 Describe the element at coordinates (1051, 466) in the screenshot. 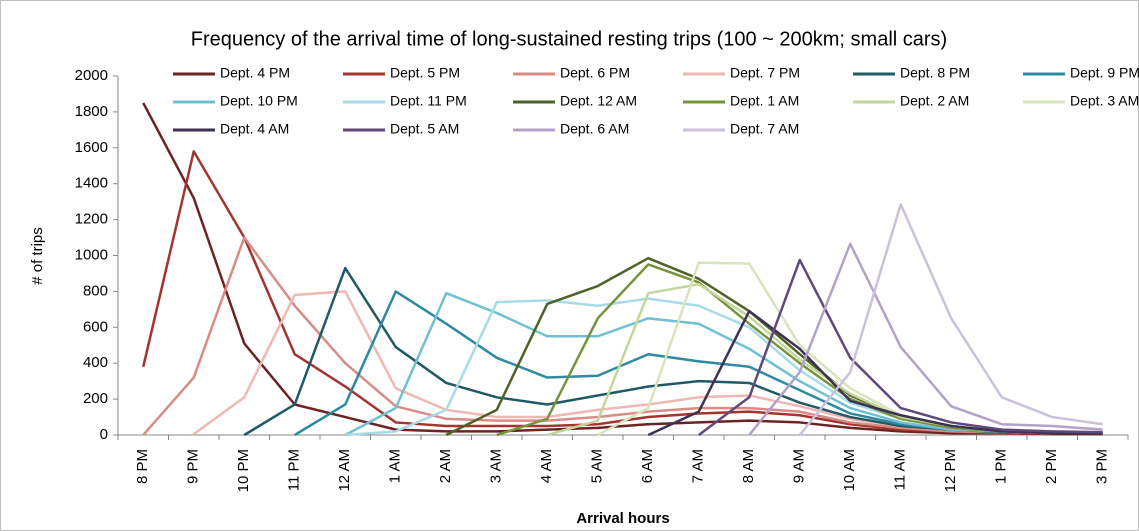

I see `x-tick-label: 2 PM` at that location.